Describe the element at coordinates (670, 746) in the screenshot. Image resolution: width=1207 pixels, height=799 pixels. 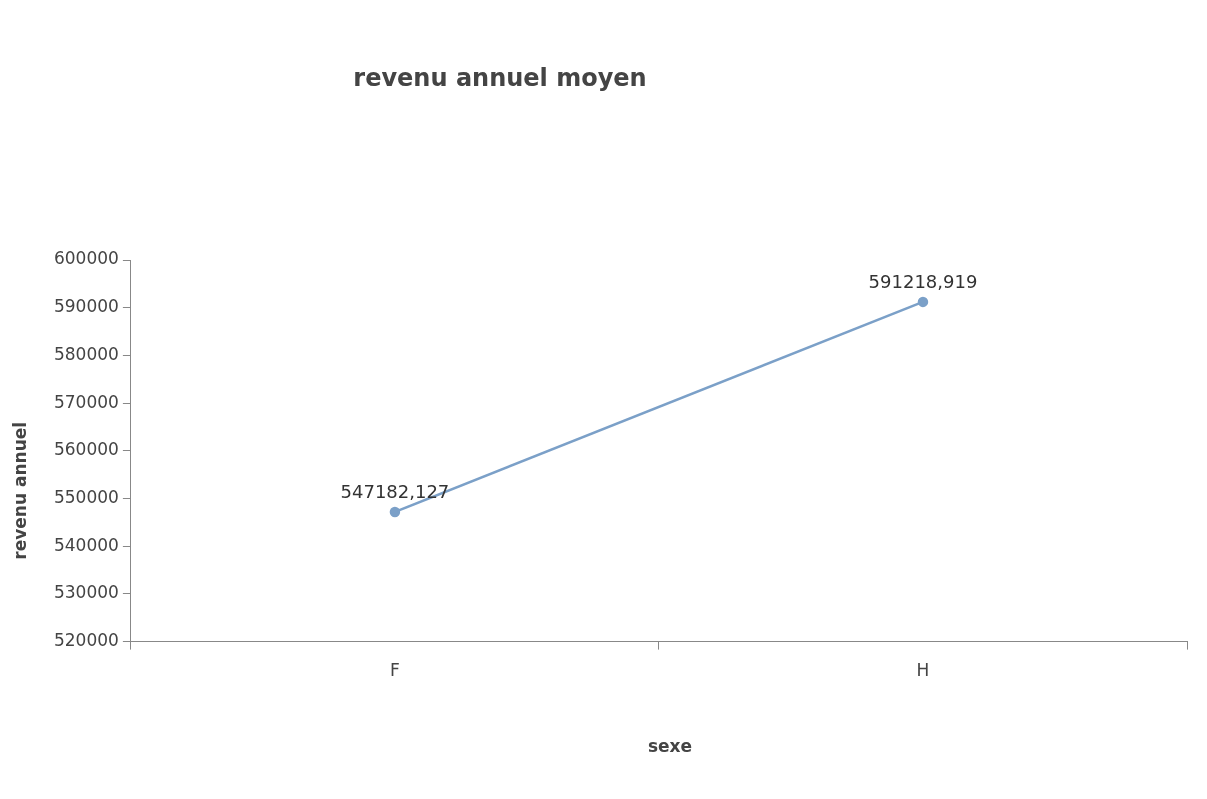
I see `x-axis-title: sexe` at that location.